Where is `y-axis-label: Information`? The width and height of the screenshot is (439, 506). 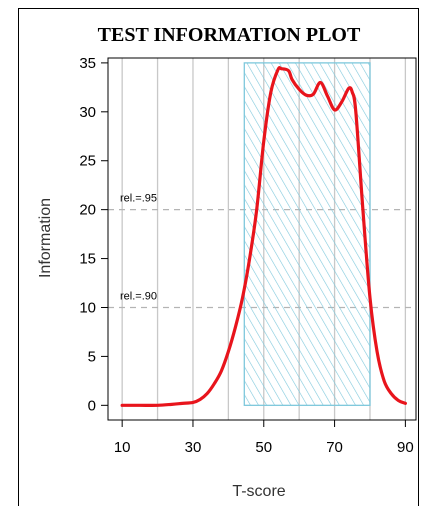
y-axis-label: Information is located at coordinates (45, 238).